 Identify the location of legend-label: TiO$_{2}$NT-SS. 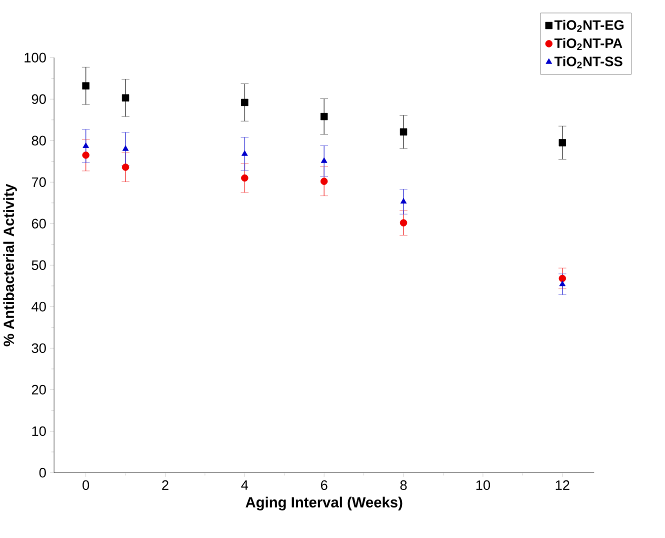
(588, 62).